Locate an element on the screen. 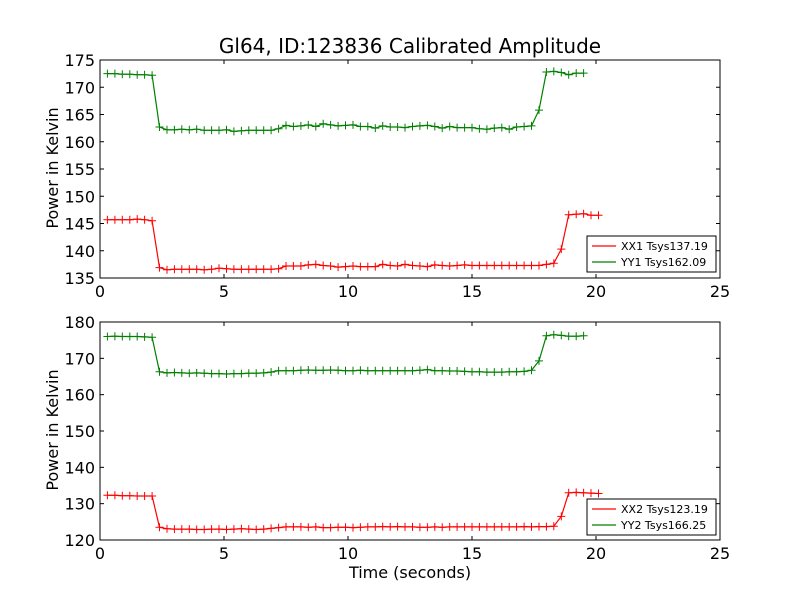  top-y-tick-label-5: 160 is located at coordinates (79, 142).